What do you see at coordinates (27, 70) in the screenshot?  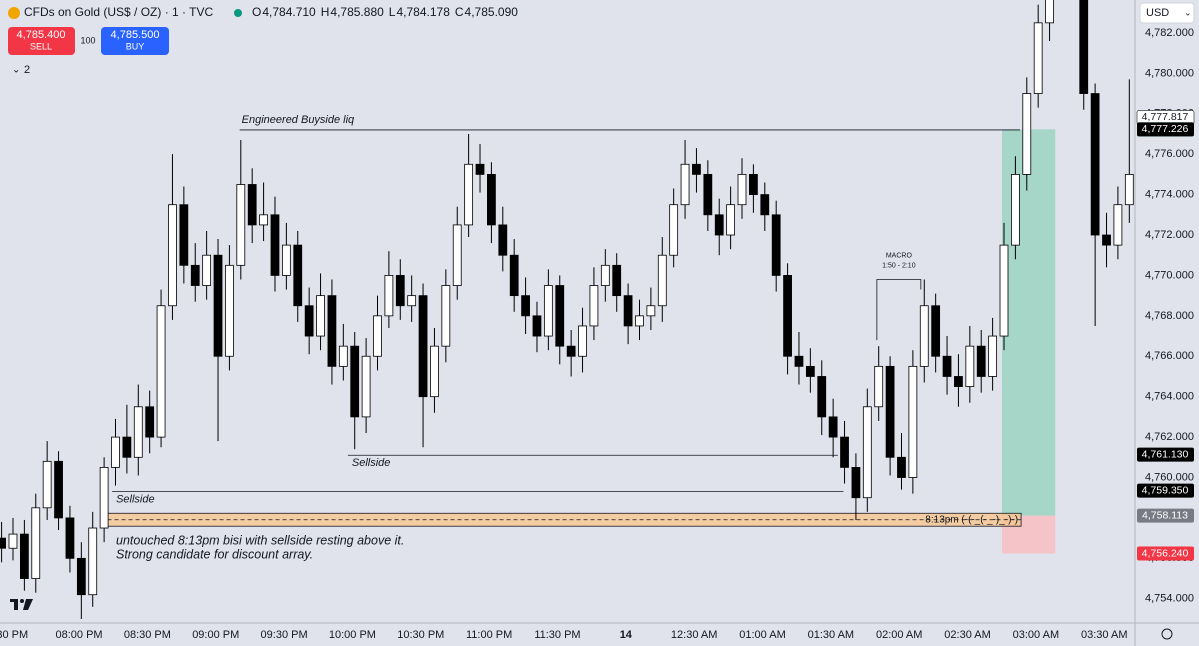 I see `indicators-count: 2` at bounding box center [27, 70].